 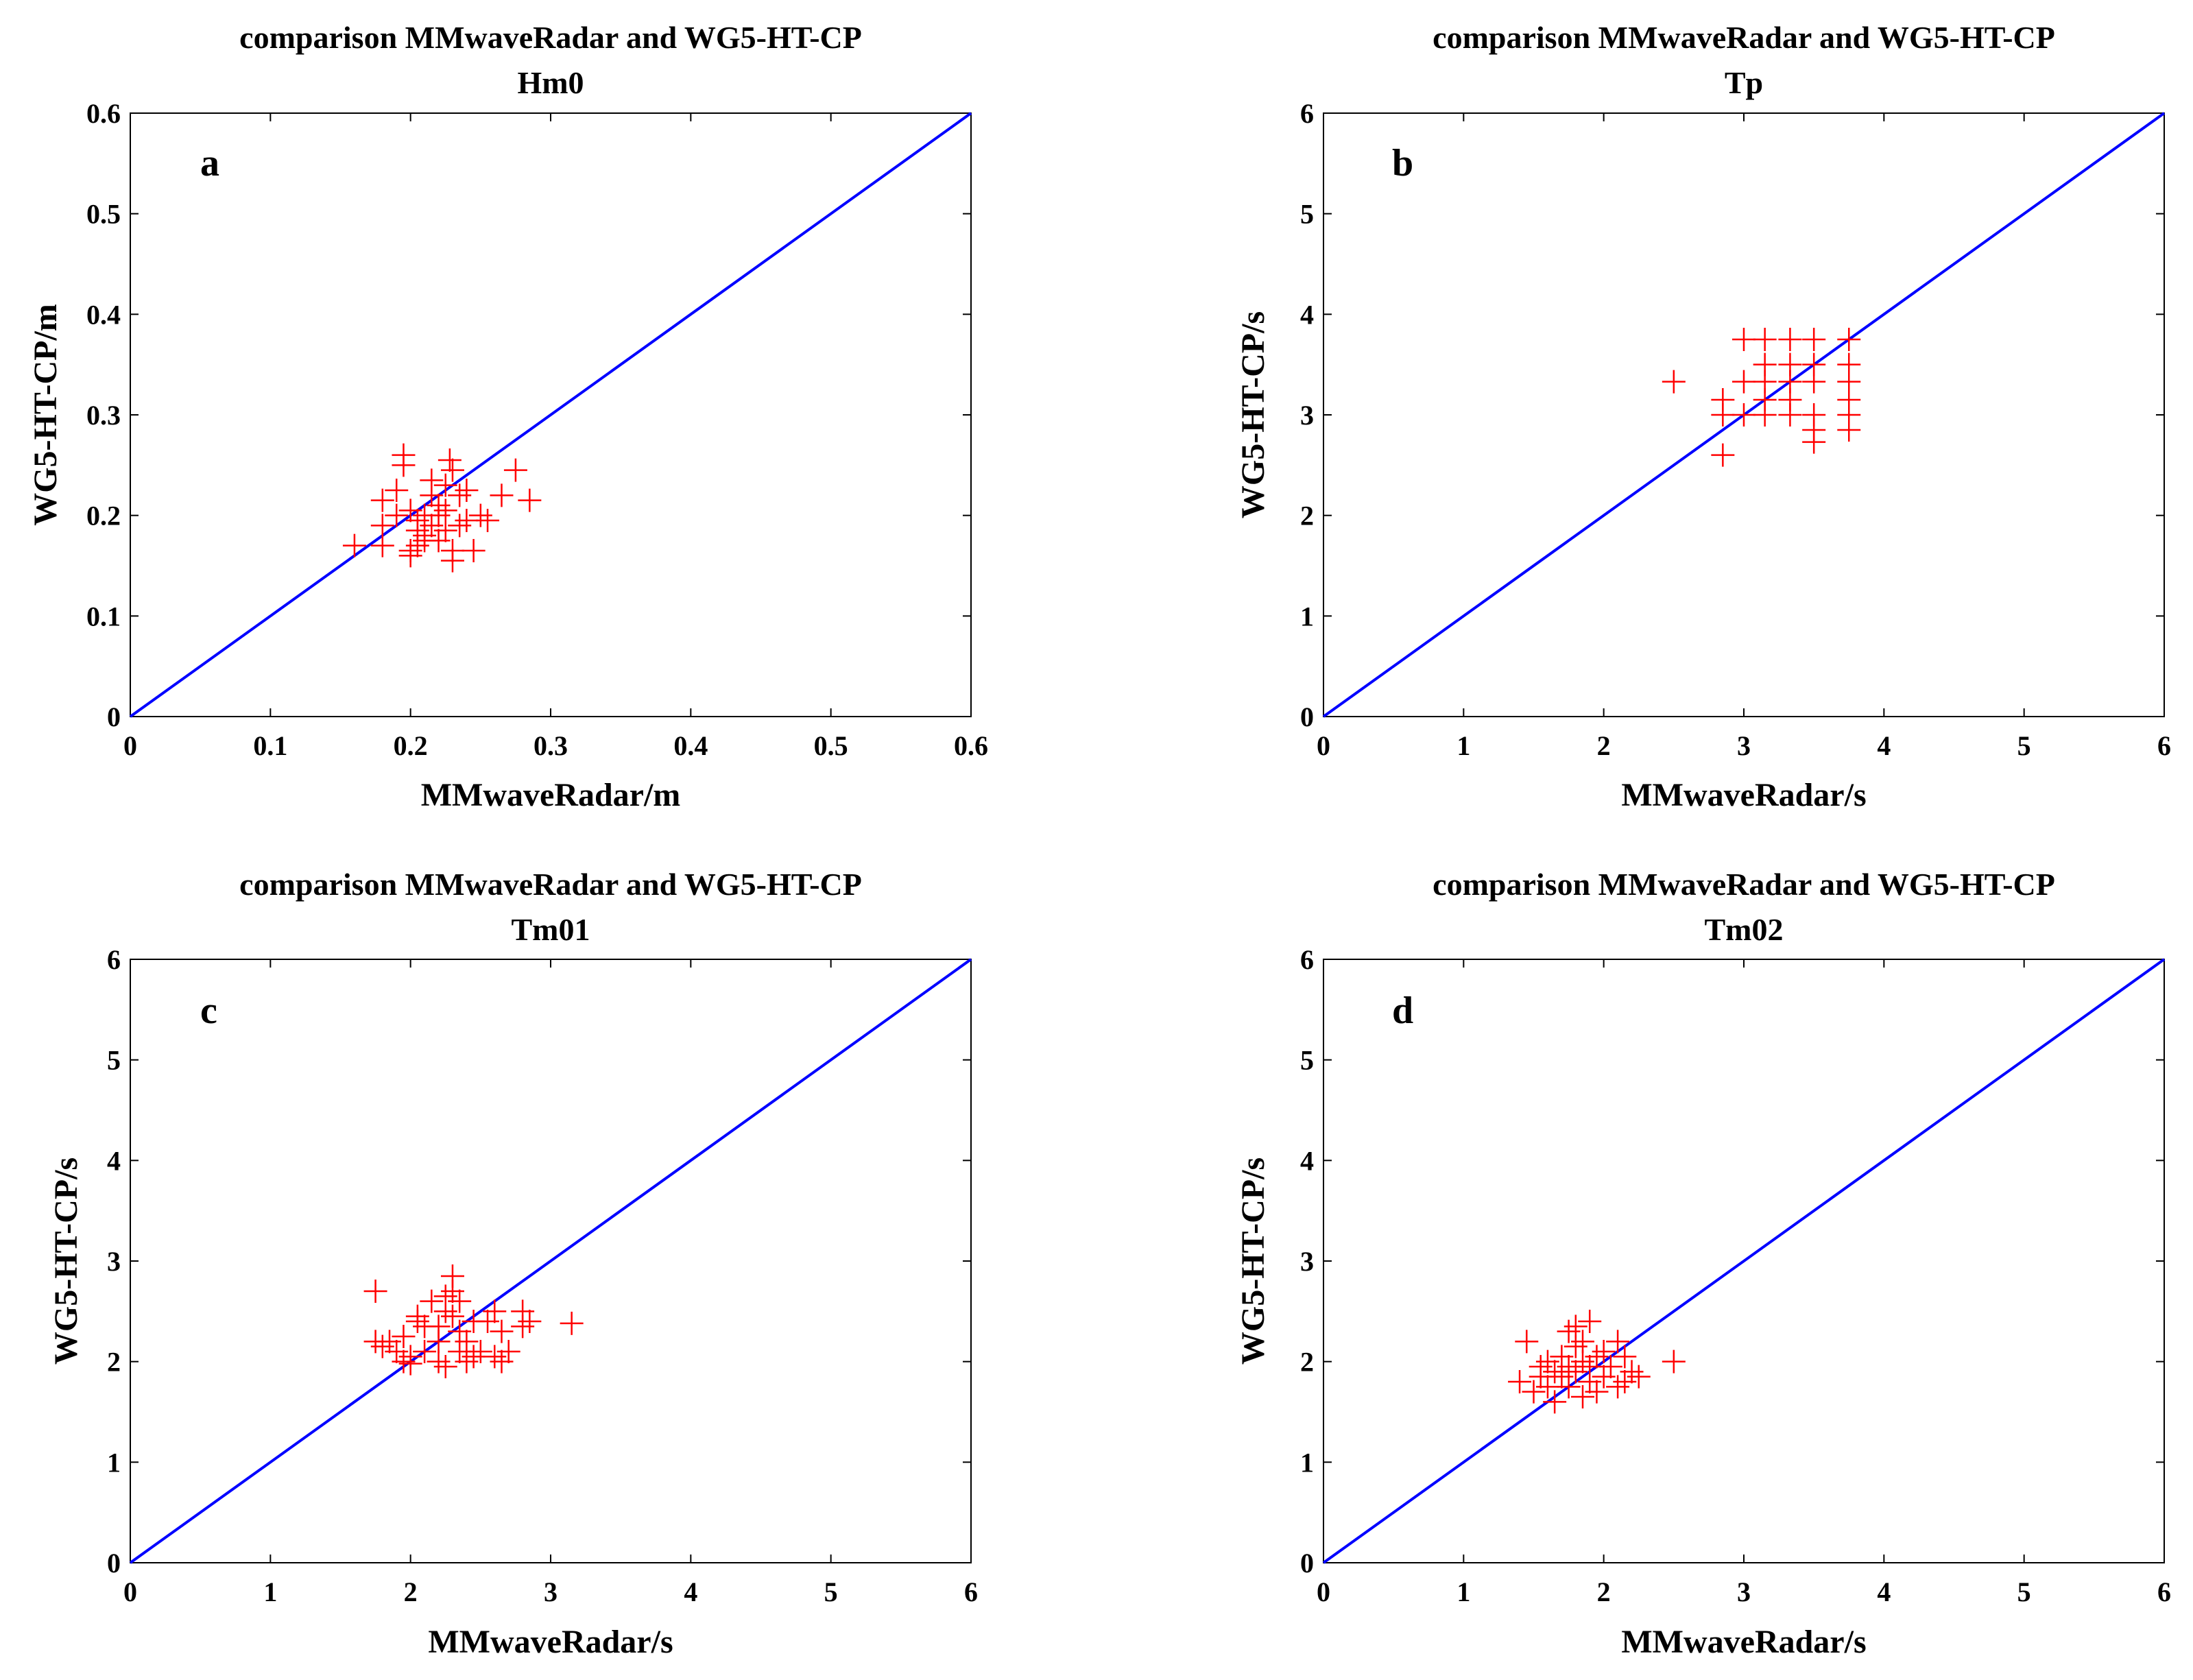 What do you see at coordinates (1307, 516) in the screenshot?
I see `y-tick-label: 2` at bounding box center [1307, 516].